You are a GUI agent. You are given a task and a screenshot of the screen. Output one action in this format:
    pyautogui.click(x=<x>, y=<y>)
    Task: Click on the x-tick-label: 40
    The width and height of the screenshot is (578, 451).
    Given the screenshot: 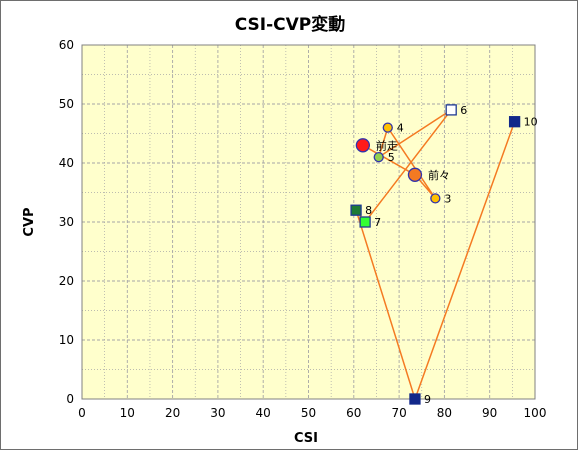 What is the action you would take?
    pyautogui.click(x=263, y=413)
    